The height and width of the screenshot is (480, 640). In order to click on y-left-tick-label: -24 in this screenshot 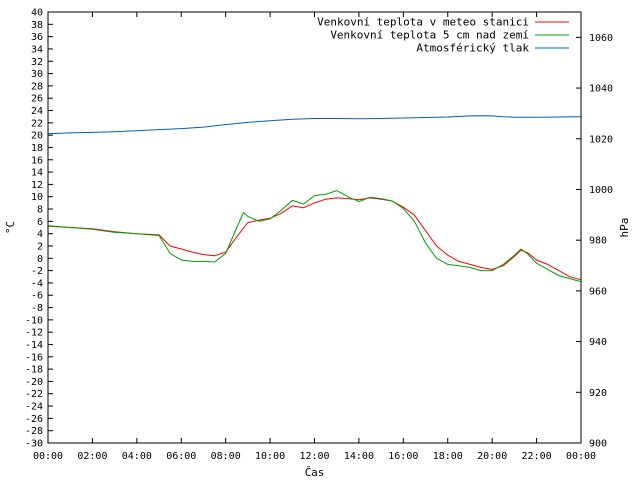, I will do `click(34, 407)`.